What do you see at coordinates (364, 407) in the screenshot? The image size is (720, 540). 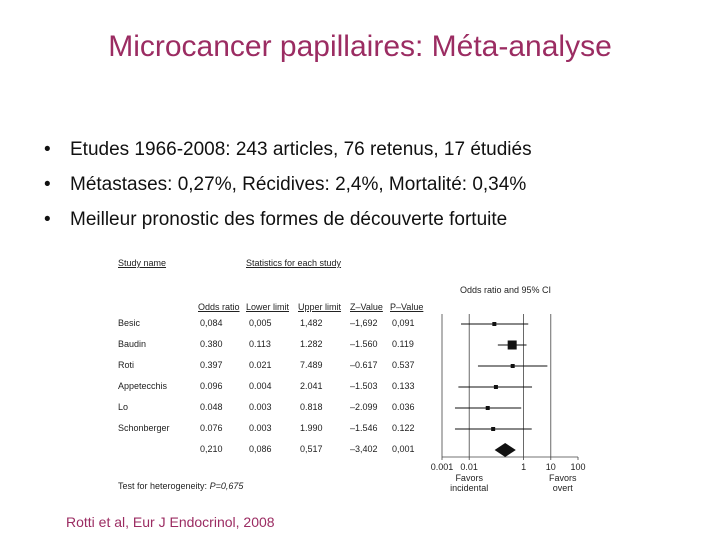 I see `z-value-cell: –2.099` at bounding box center [364, 407].